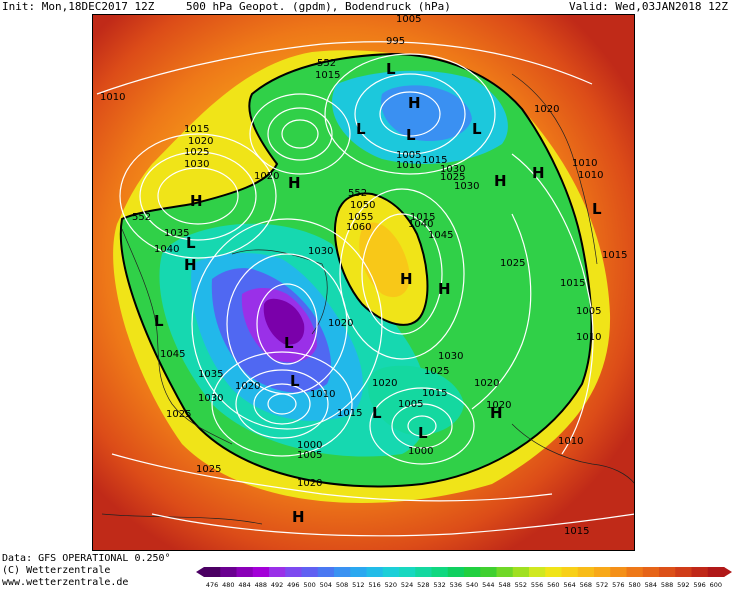  I want to click on scale-tick-label: 564, so click(569, 585).